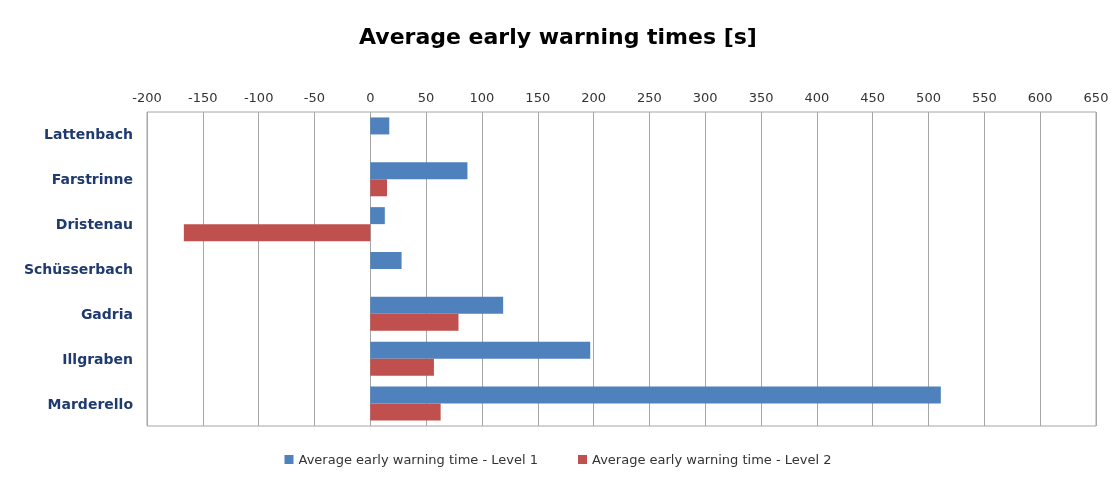 Image resolution: width=1116 pixels, height=479 pixels. What do you see at coordinates (558, 36) in the screenshot?
I see `chart-title: Average early warning times [s]` at bounding box center [558, 36].